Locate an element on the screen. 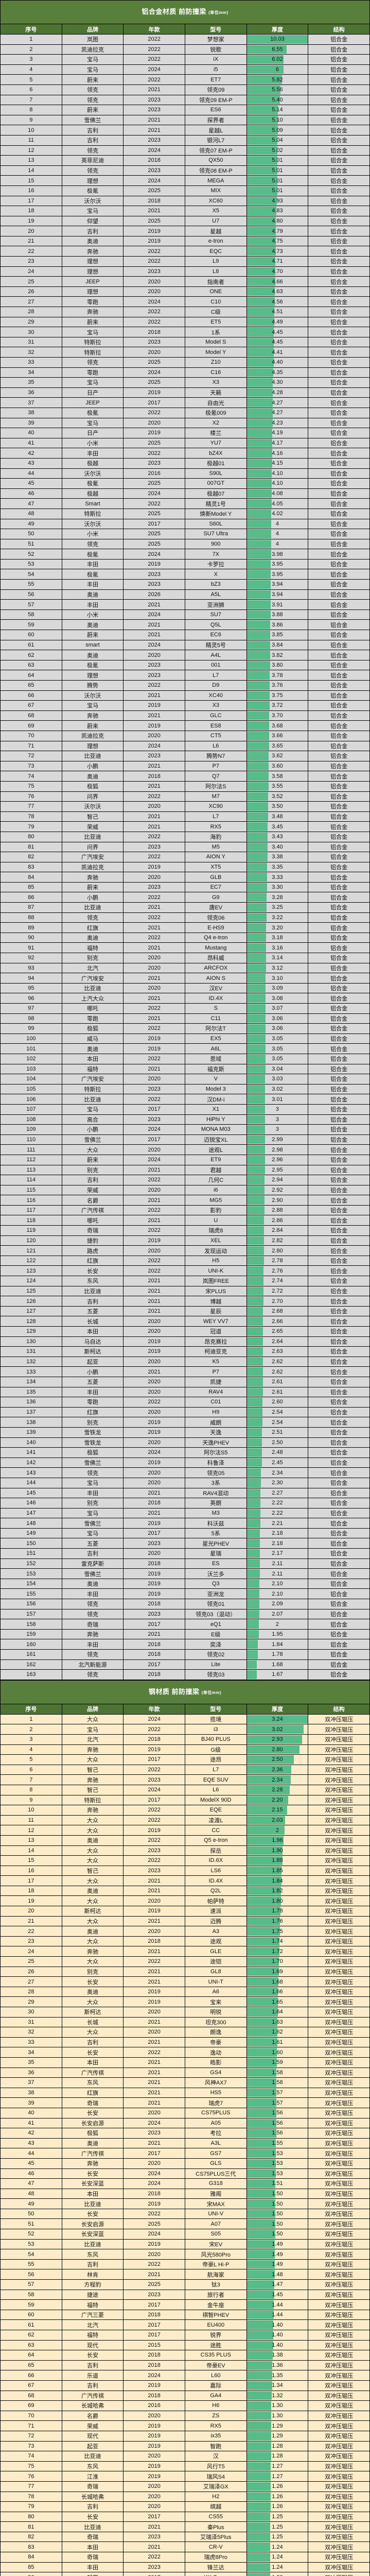 Image resolution: width=370 pixels, height=2576 pixels. thickness-cell: 3.40 is located at coordinates (277, 847).